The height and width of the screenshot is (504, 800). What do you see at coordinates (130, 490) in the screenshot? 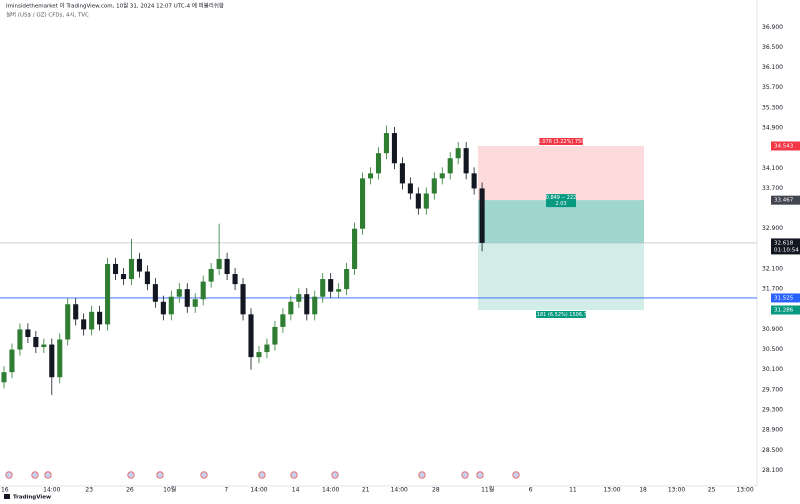
I see `x-tick-label: 26` at bounding box center [130, 490].